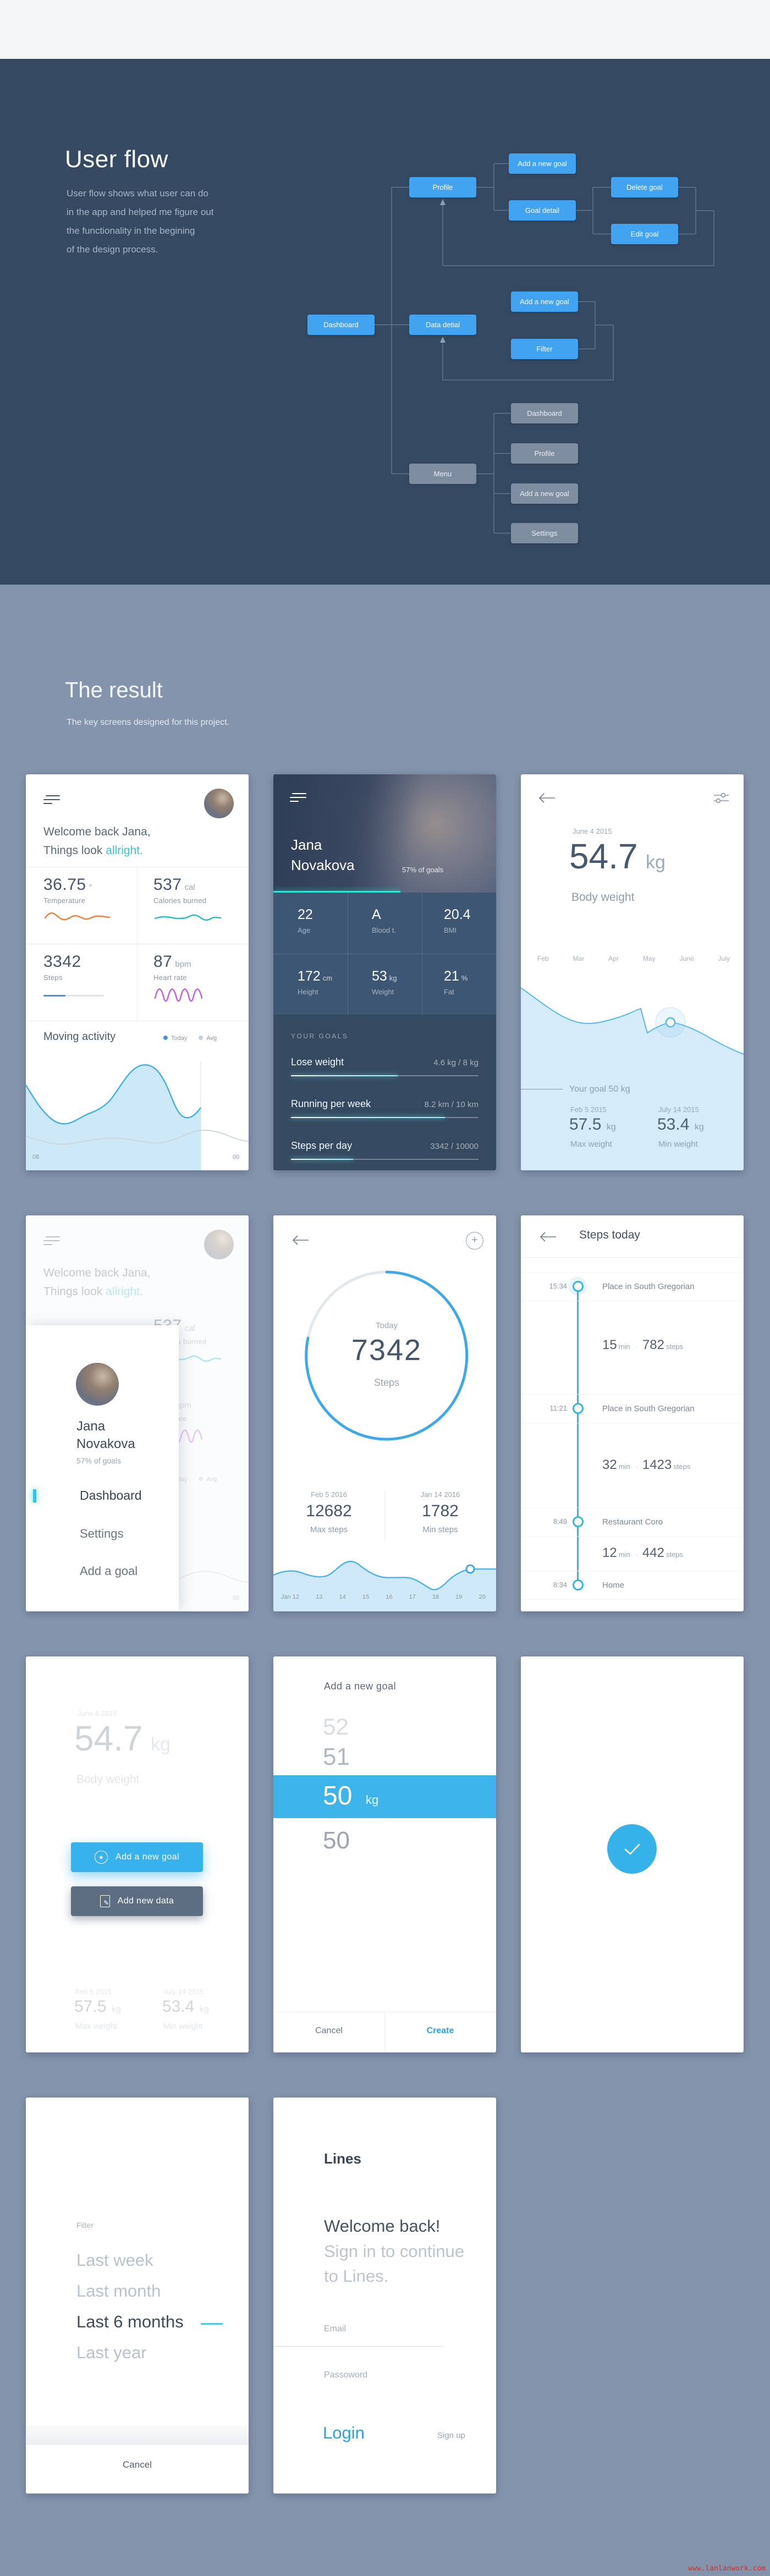 The width and height of the screenshot is (770, 2576). What do you see at coordinates (336, 1840) in the screenshot?
I see `picker-option: 50` at bounding box center [336, 1840].